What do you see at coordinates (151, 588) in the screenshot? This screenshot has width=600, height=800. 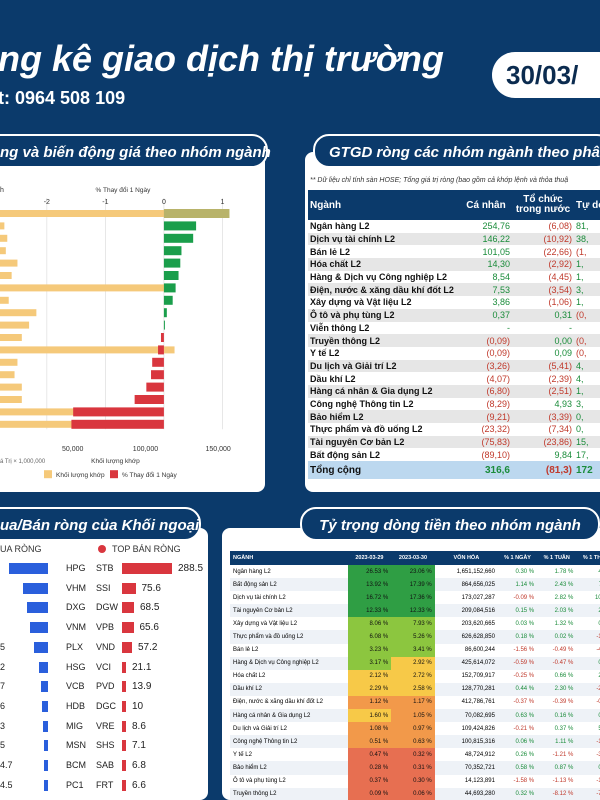 I see `sell-value: 75.6` at bounding box center [151, 588].